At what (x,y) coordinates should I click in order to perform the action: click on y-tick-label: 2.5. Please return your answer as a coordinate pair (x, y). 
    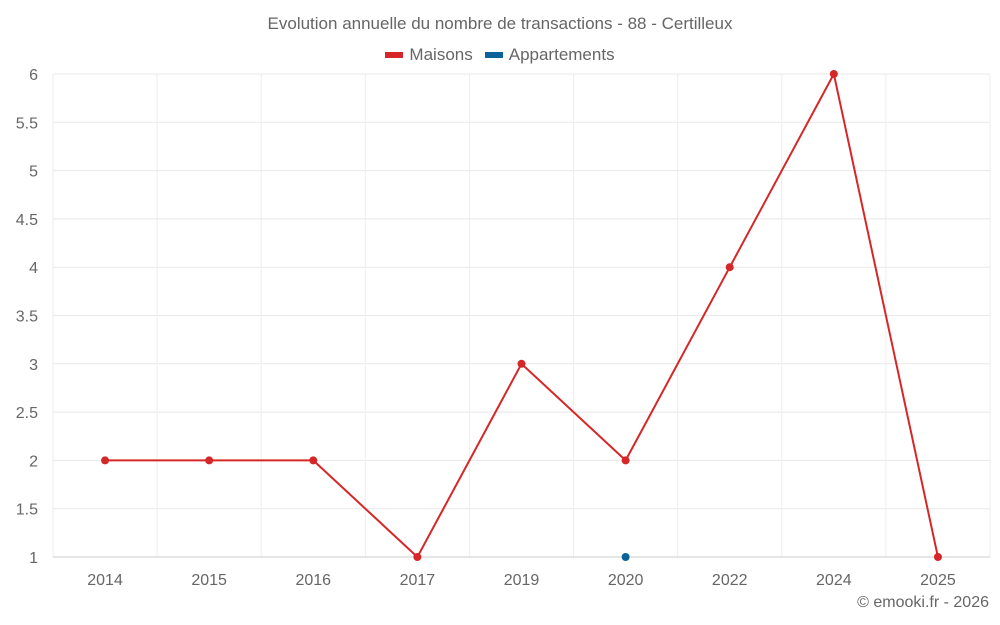
    Looking at the image, I should click on (27, 413).